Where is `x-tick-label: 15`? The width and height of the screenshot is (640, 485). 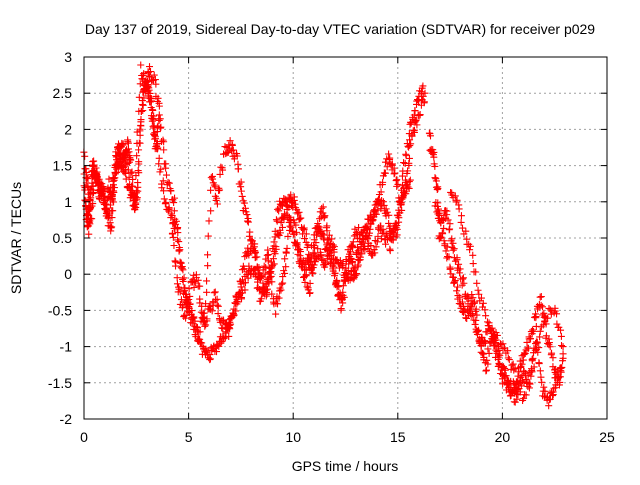
x-tick-label: 15 is located at coordinates (398, 437).